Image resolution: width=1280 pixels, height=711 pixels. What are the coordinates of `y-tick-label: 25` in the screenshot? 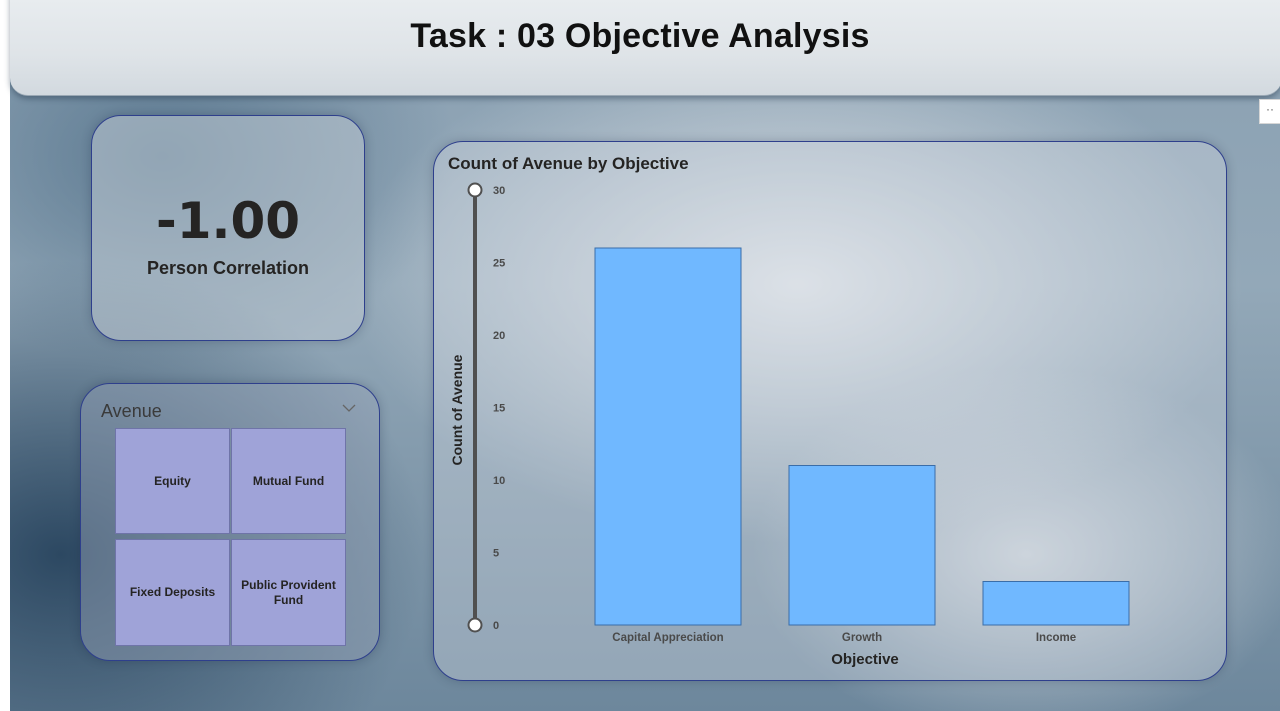 It's located at (499, 264).